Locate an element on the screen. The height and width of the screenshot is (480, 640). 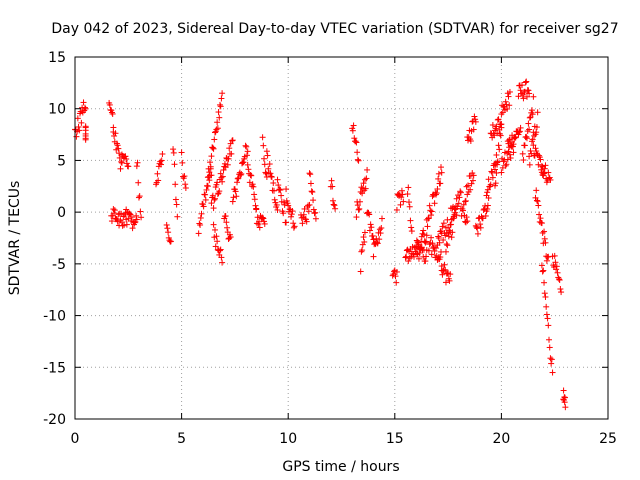
y-tick-label: 10 is located at coordinates (57, 110).